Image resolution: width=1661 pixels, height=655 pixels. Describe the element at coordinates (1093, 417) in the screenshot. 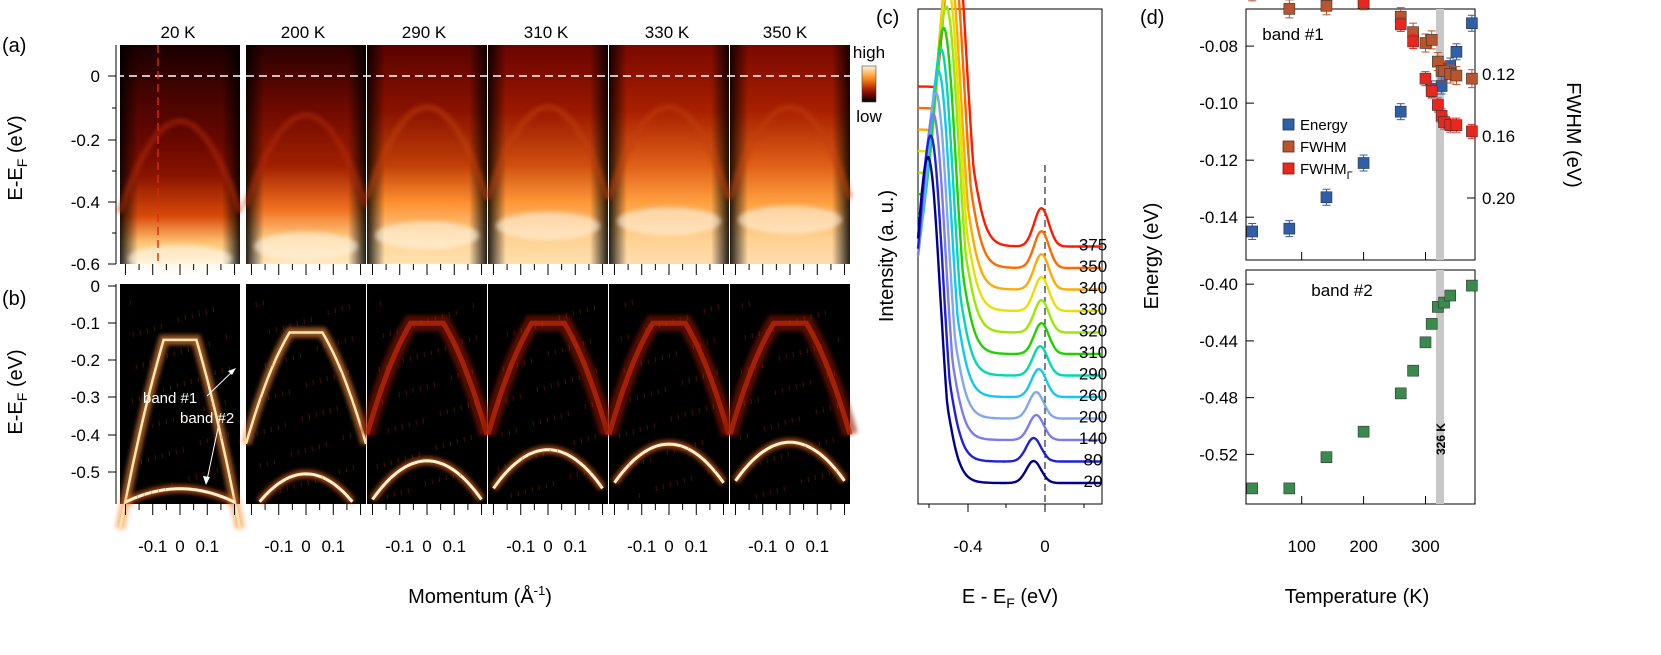

I see `edc-label-200: 200` at that location.